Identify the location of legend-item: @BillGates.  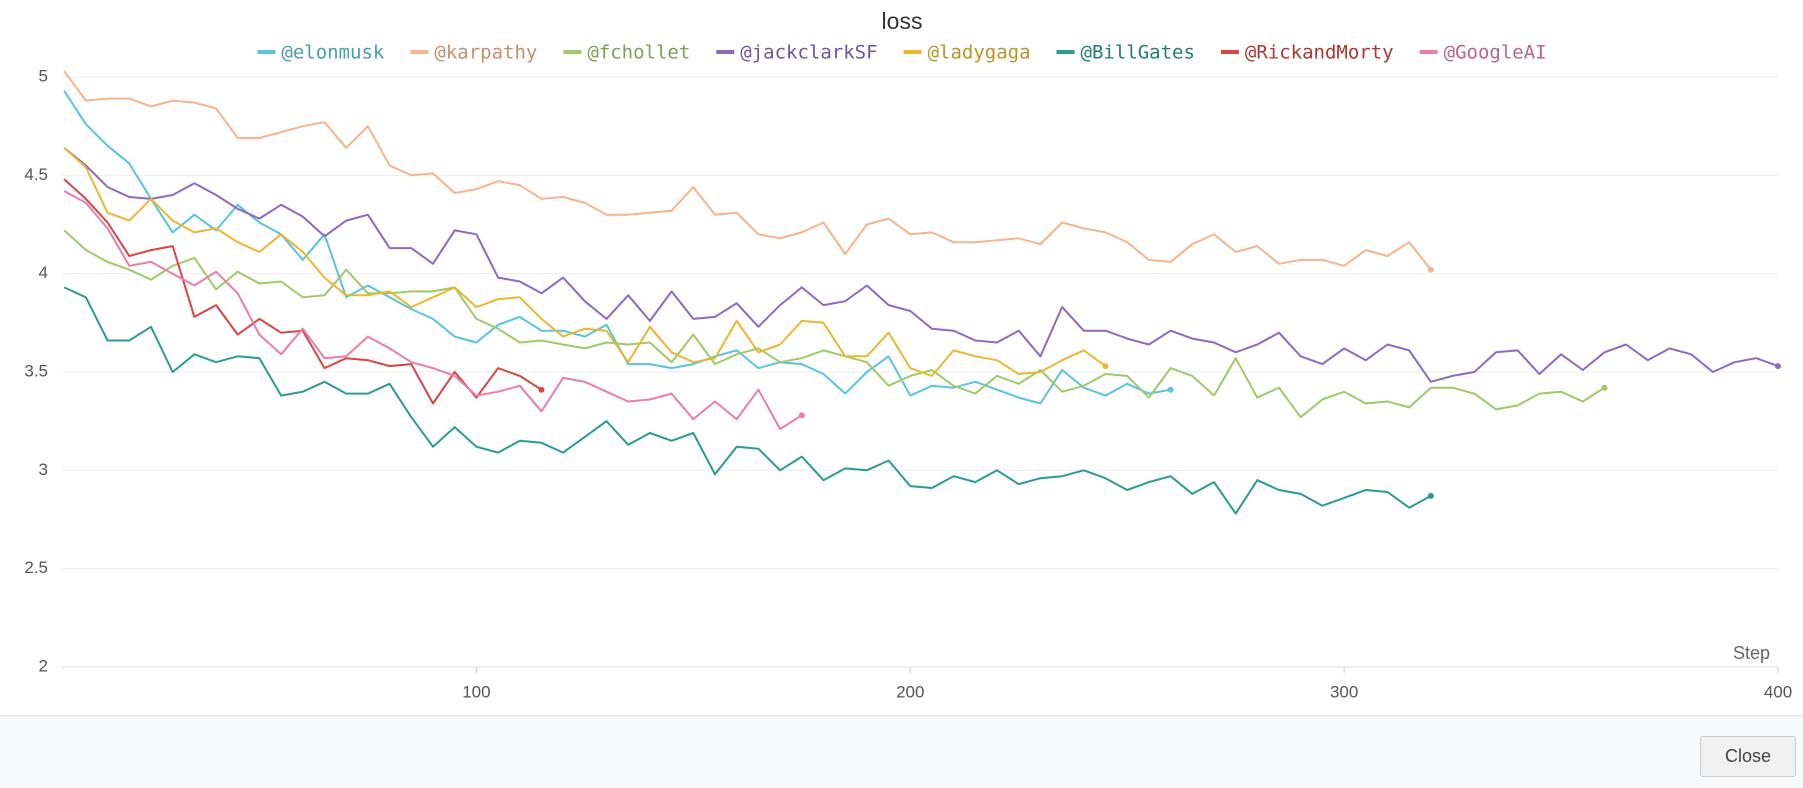
(1125, 53).